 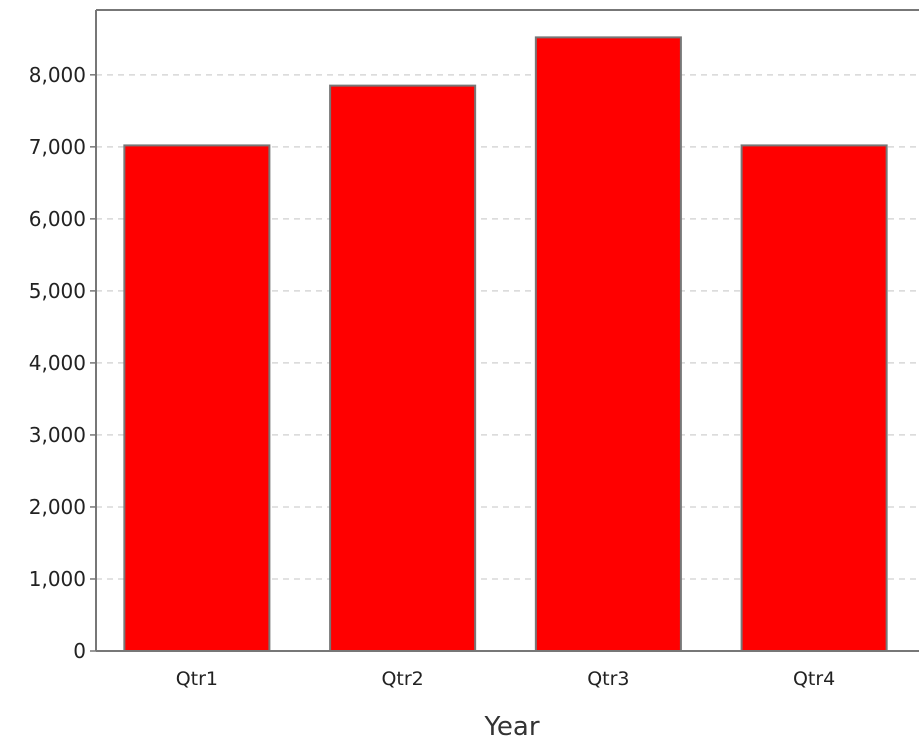 I want to click on bar-qtr3, so click(x=608, y=344).